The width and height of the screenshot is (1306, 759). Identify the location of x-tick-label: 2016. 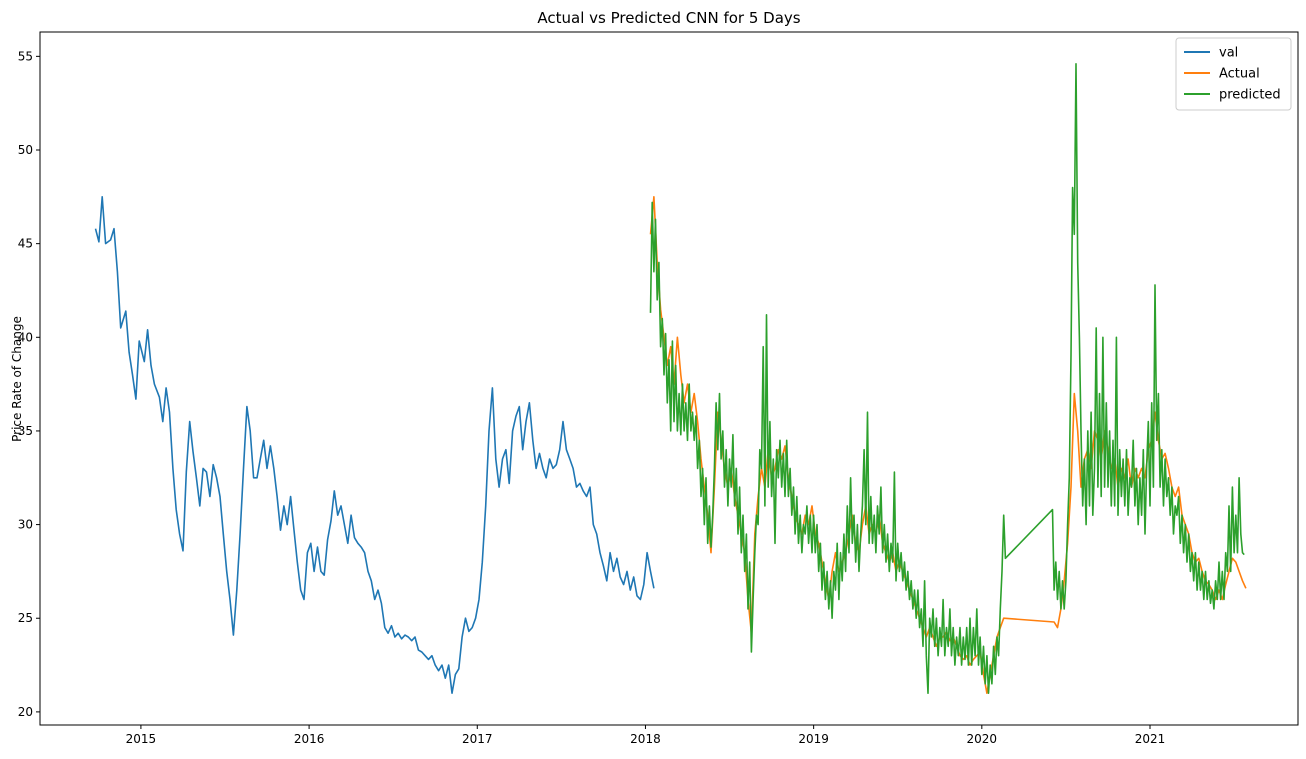
(309, 739).